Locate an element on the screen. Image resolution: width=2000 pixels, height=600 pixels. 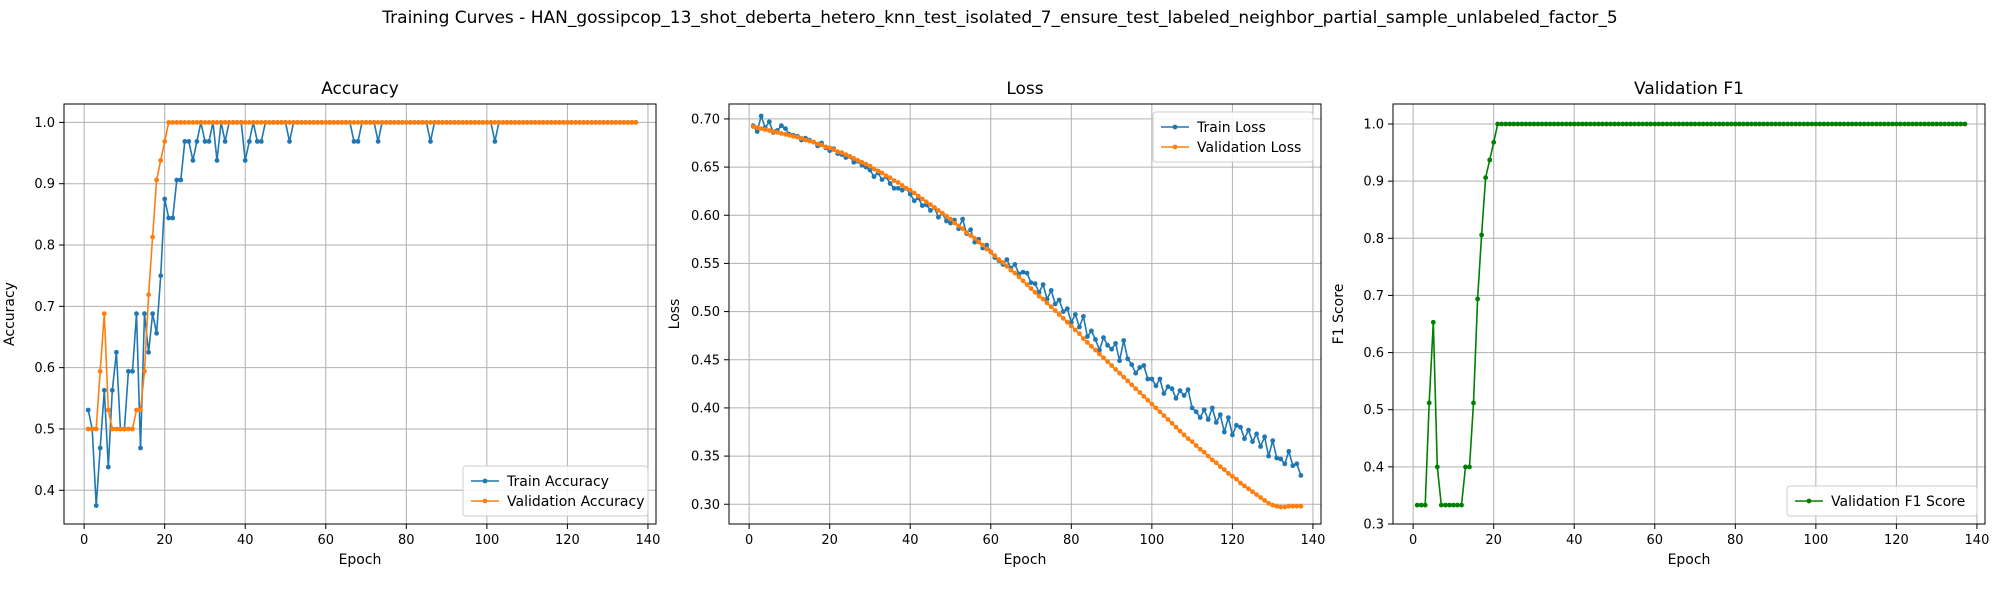
y-tick-label: 0.60 is located at coordinates (705, 216).